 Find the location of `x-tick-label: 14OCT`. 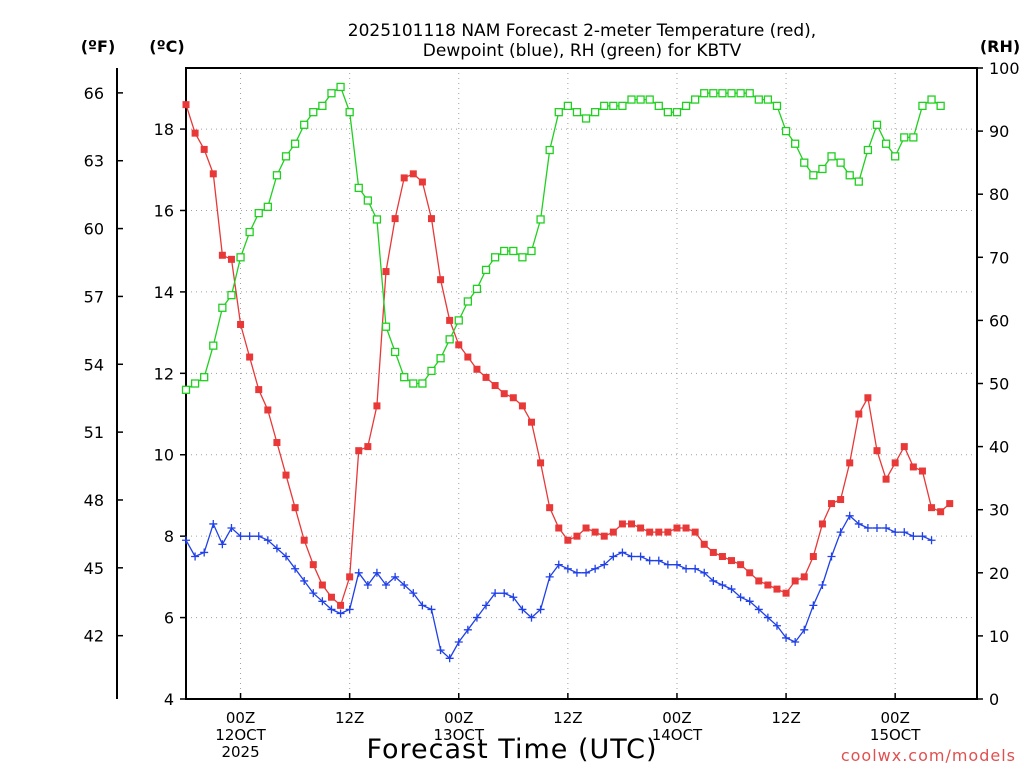

x-tick-label: 14OCT is located at coordinates (677, 735).